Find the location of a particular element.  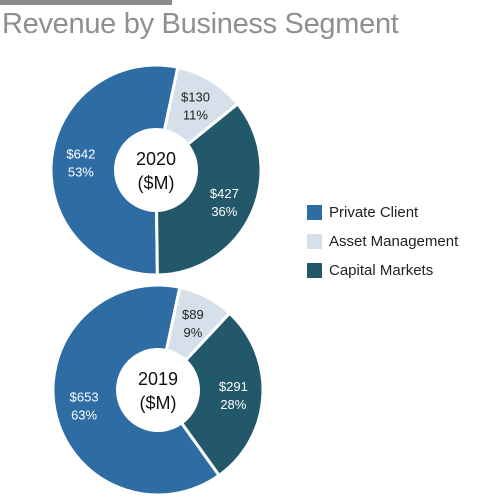

legend-swatch-asset-management is located at coordinates (314, 241).